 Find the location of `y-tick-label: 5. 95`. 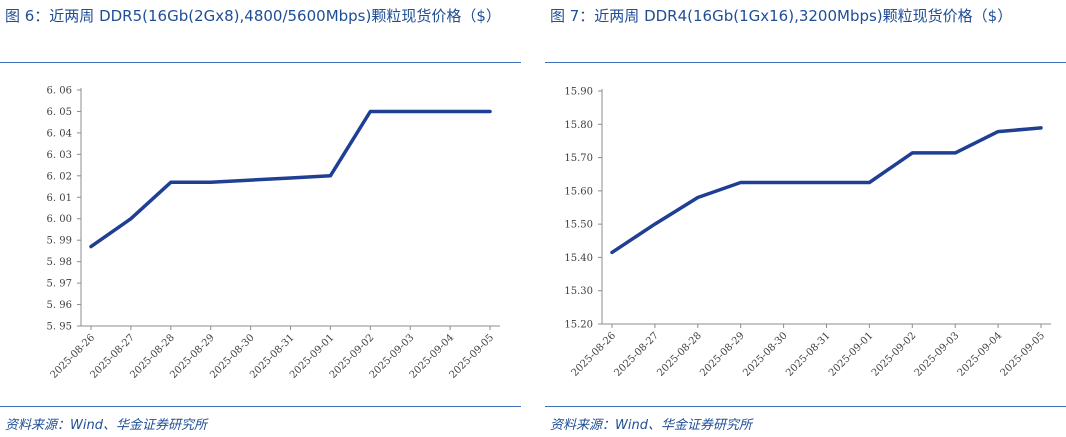

y-tick-label: 5. 95 is located at coordinates (59, 327).